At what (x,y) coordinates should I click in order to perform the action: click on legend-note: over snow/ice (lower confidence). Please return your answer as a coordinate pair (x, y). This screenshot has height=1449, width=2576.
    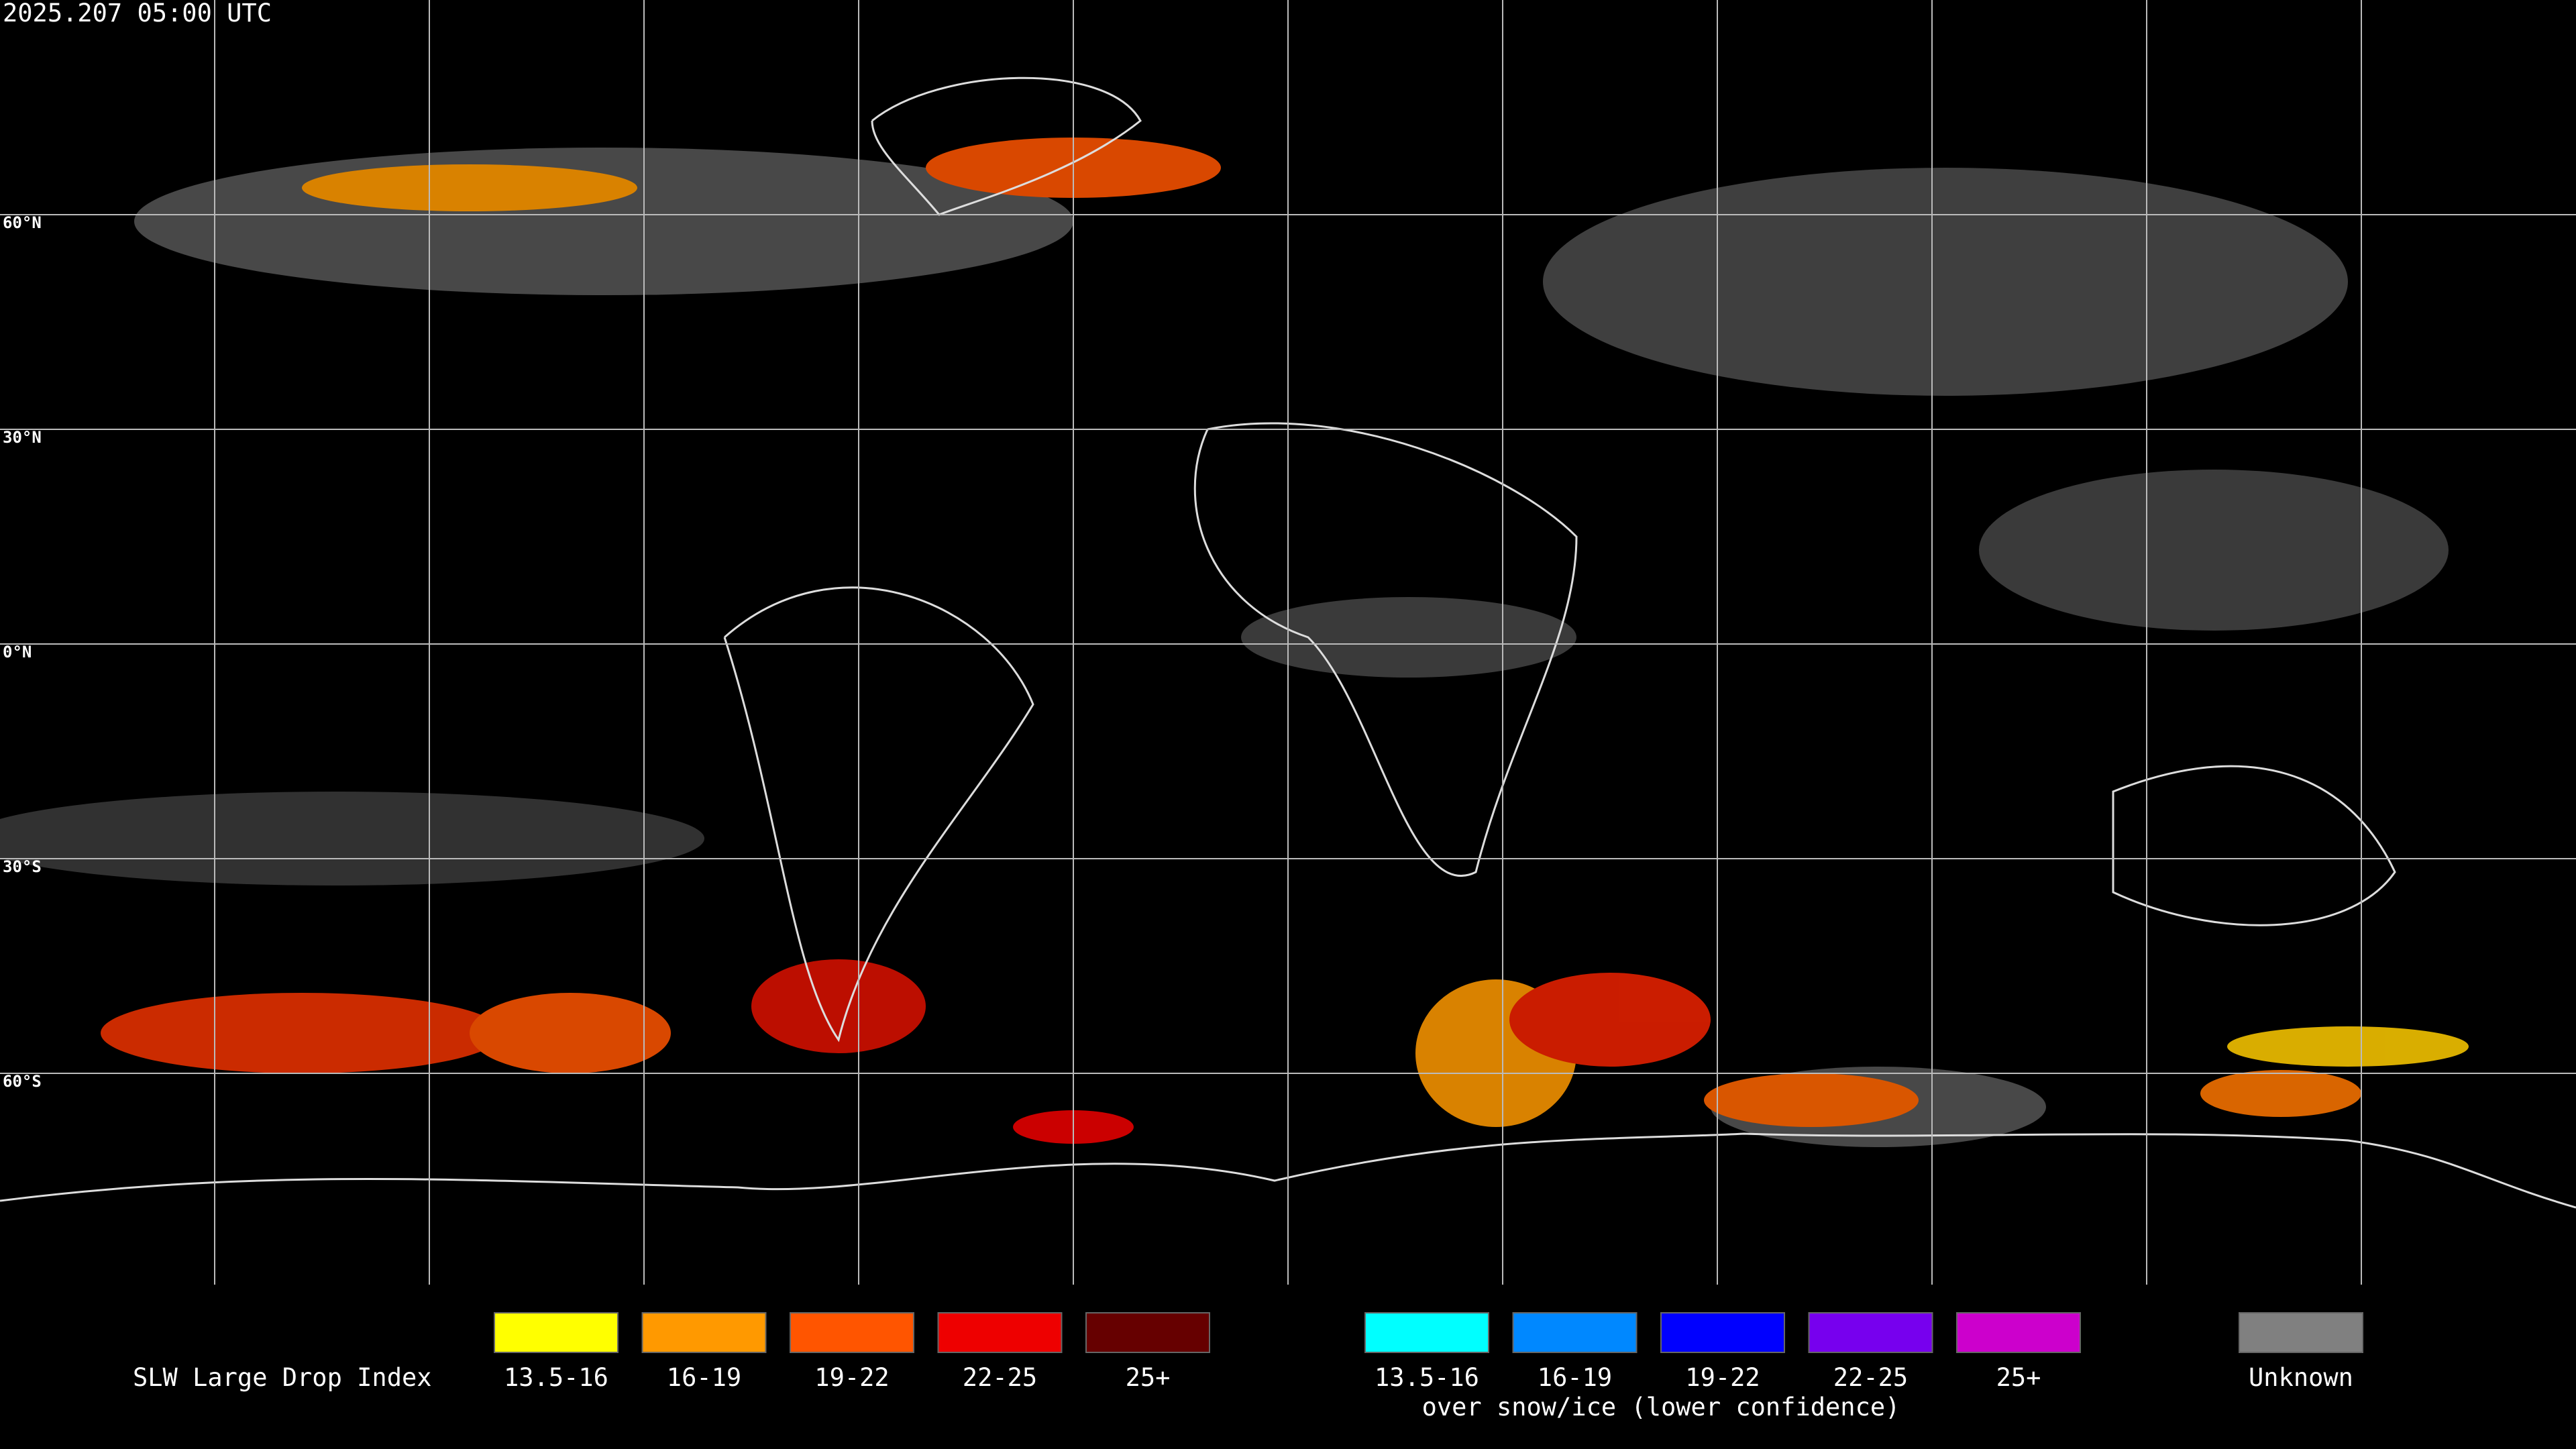
    Looking at the image, I should click on (1661, 1407).